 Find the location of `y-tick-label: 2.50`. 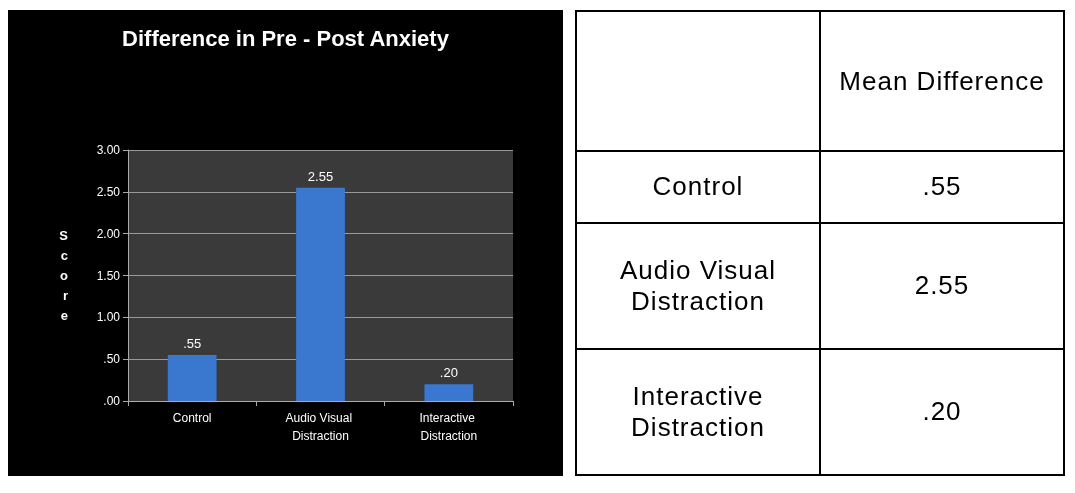

y-tick-label: 2.50 is located at coordinates (108, 191).